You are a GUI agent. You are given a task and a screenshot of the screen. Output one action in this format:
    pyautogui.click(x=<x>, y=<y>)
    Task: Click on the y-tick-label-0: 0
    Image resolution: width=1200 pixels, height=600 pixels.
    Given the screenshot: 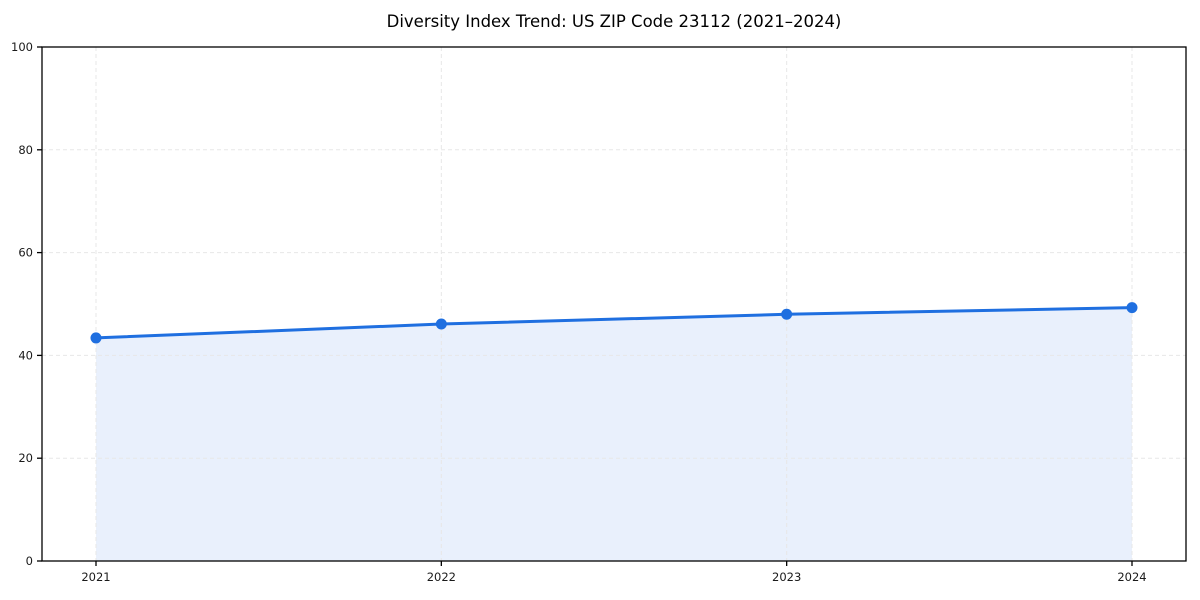 What is the action you would take?
    pyautogui.click(x=29, y=561)
    